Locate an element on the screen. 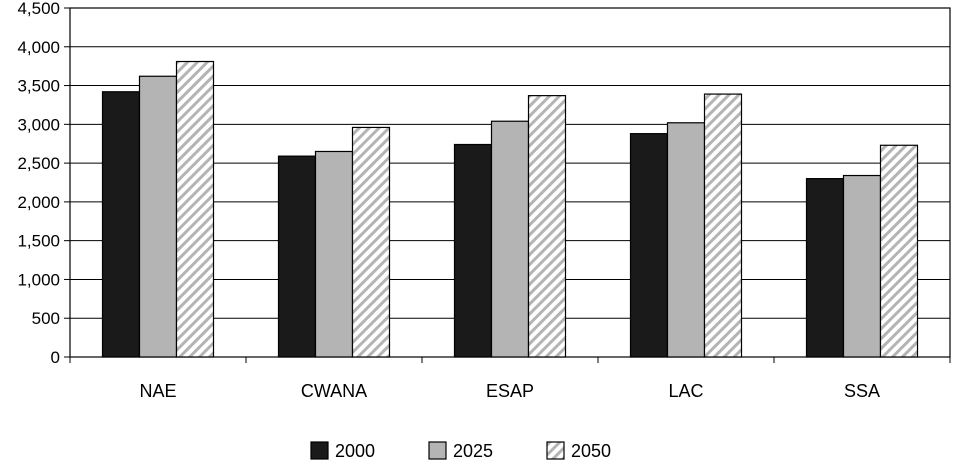 The image size is (960, 470). y-tick-label: 2,500 is located at coordinates (38, 163).